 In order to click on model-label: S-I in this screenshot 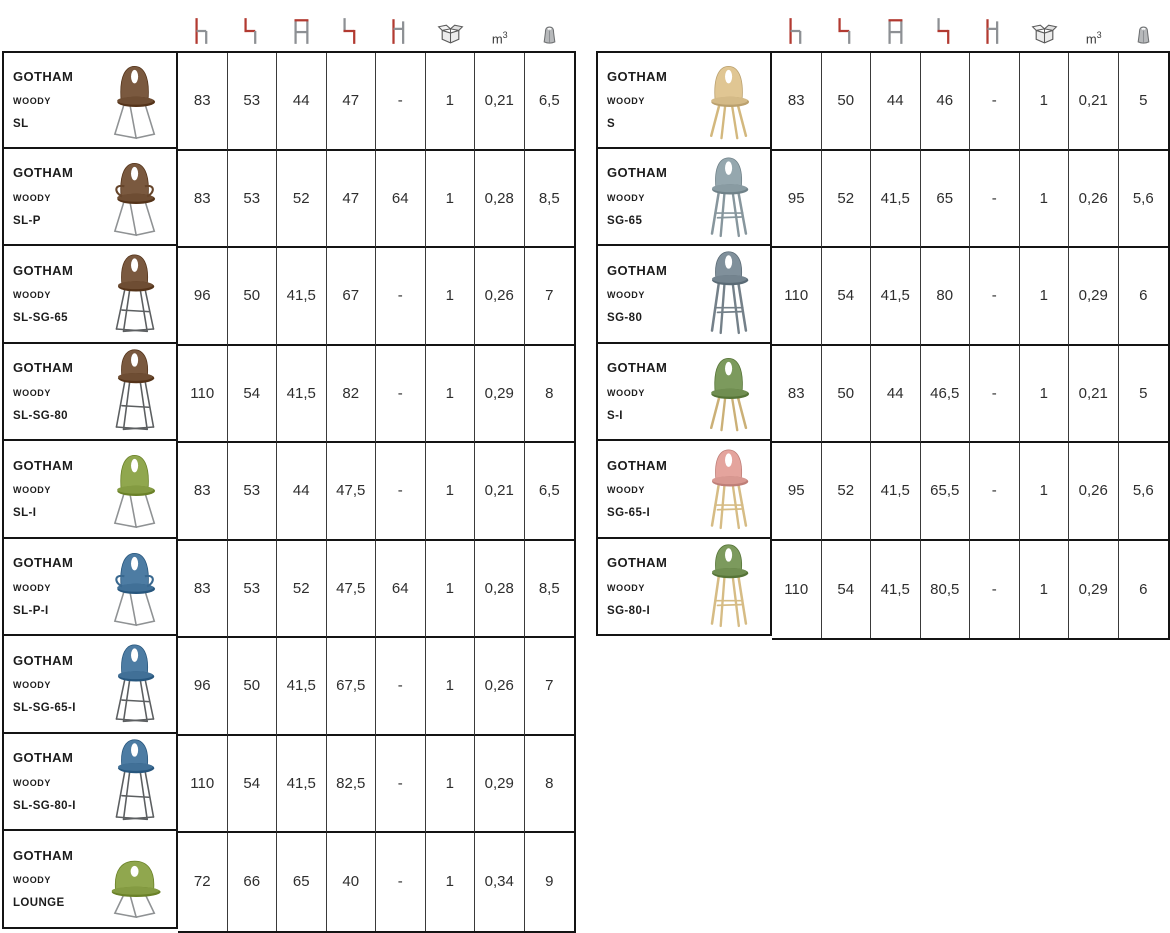, I will do `click(615, 415)`.